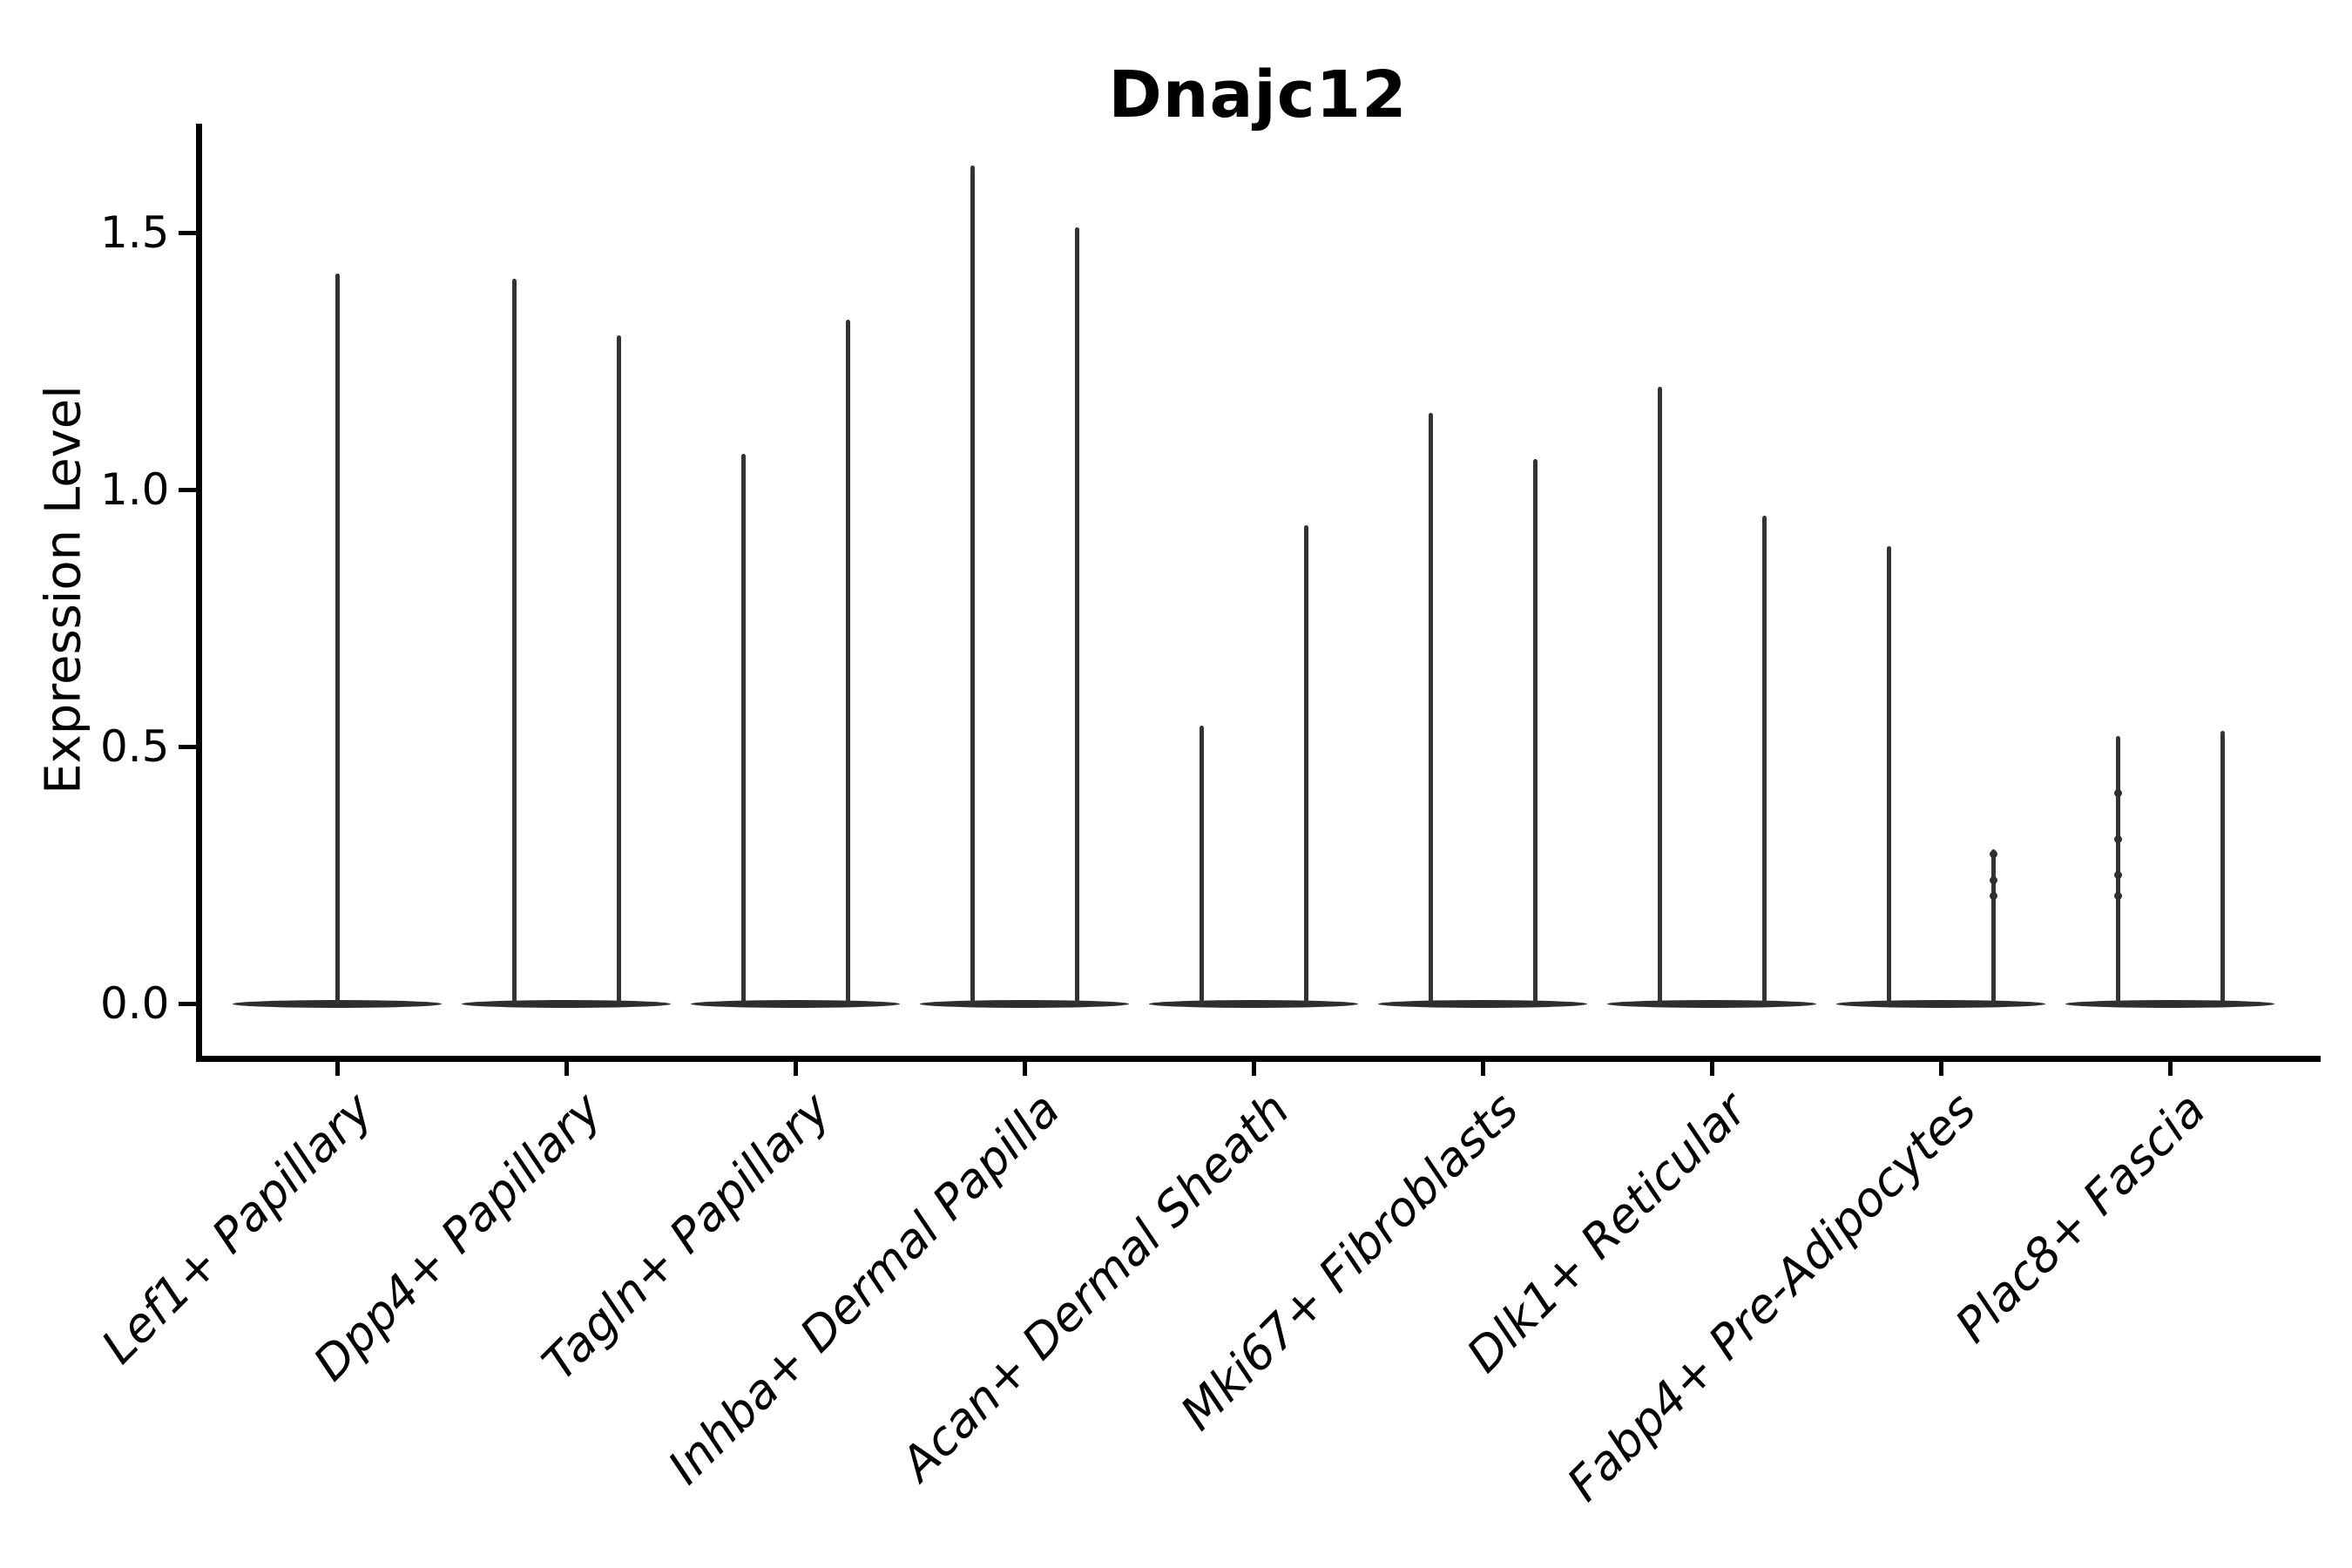 Image resolution: width=2352 pixels, height=1568 pixels. Describe the element at coordinates (134, 1004) in the screenshot. I see `y-tick-label: 0.0` at that location.